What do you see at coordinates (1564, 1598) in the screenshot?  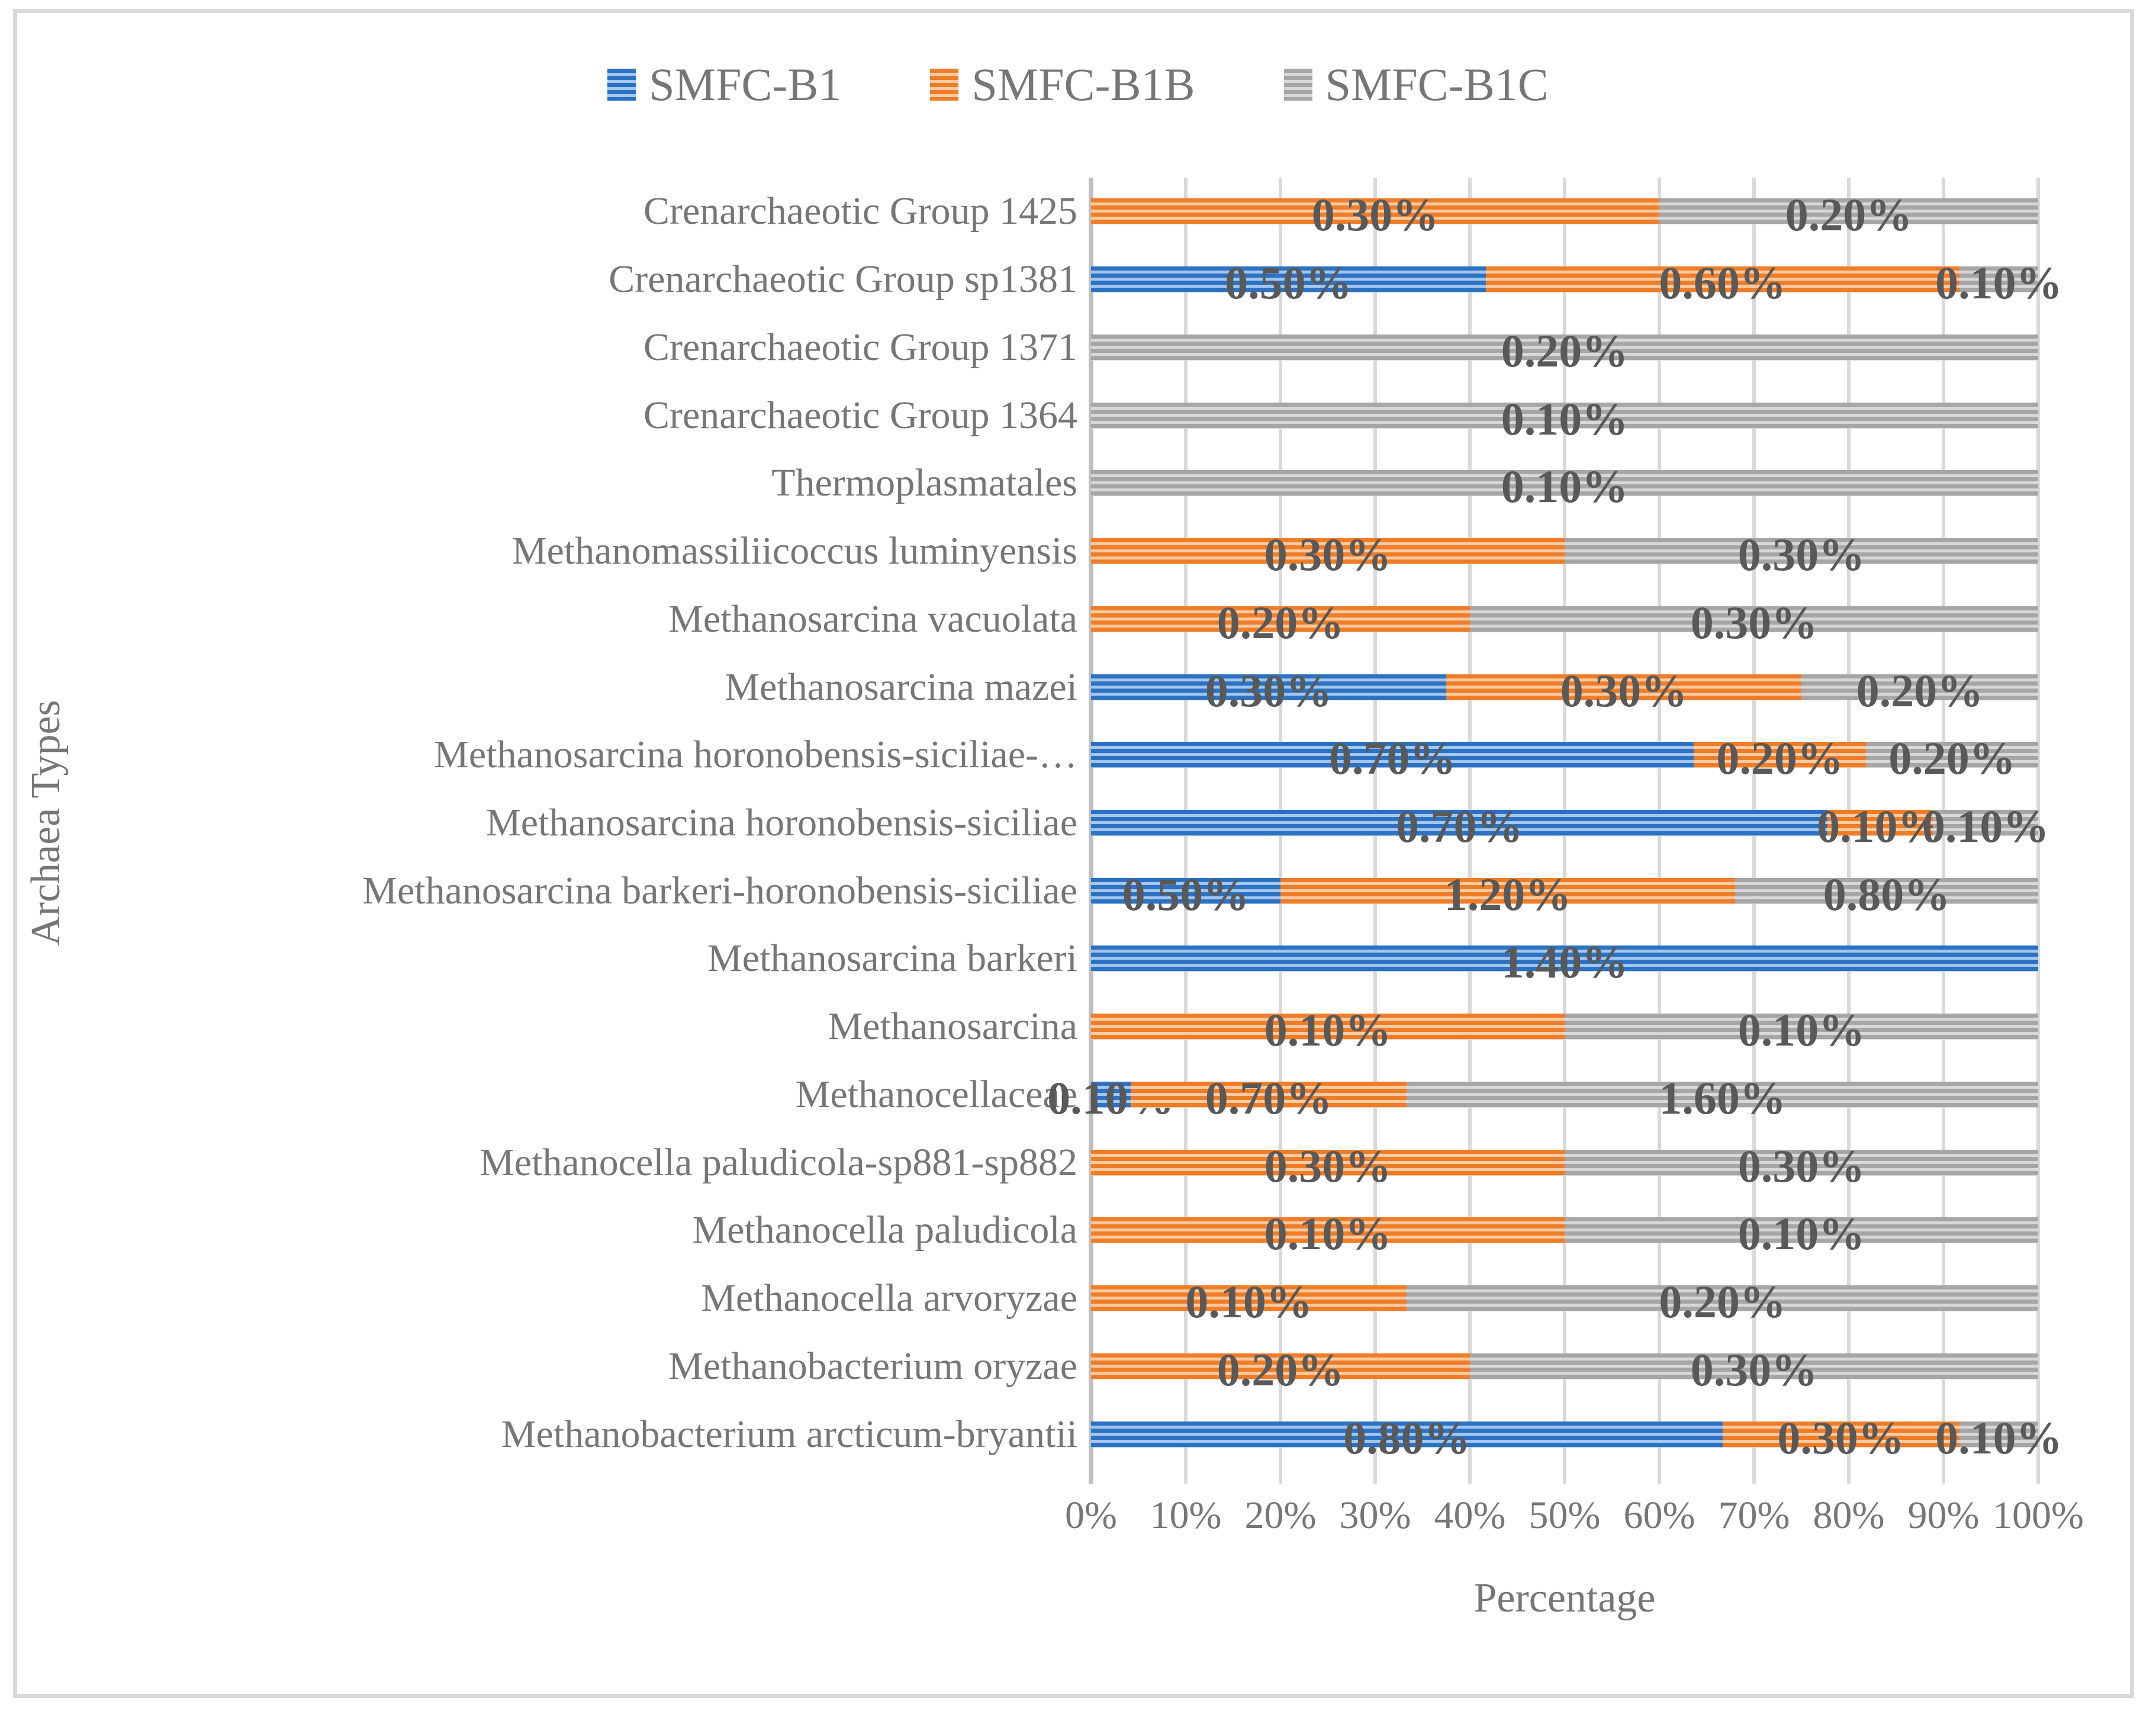 I see `x-axis-title: Percentage` at bounding box center [1564, 1598].